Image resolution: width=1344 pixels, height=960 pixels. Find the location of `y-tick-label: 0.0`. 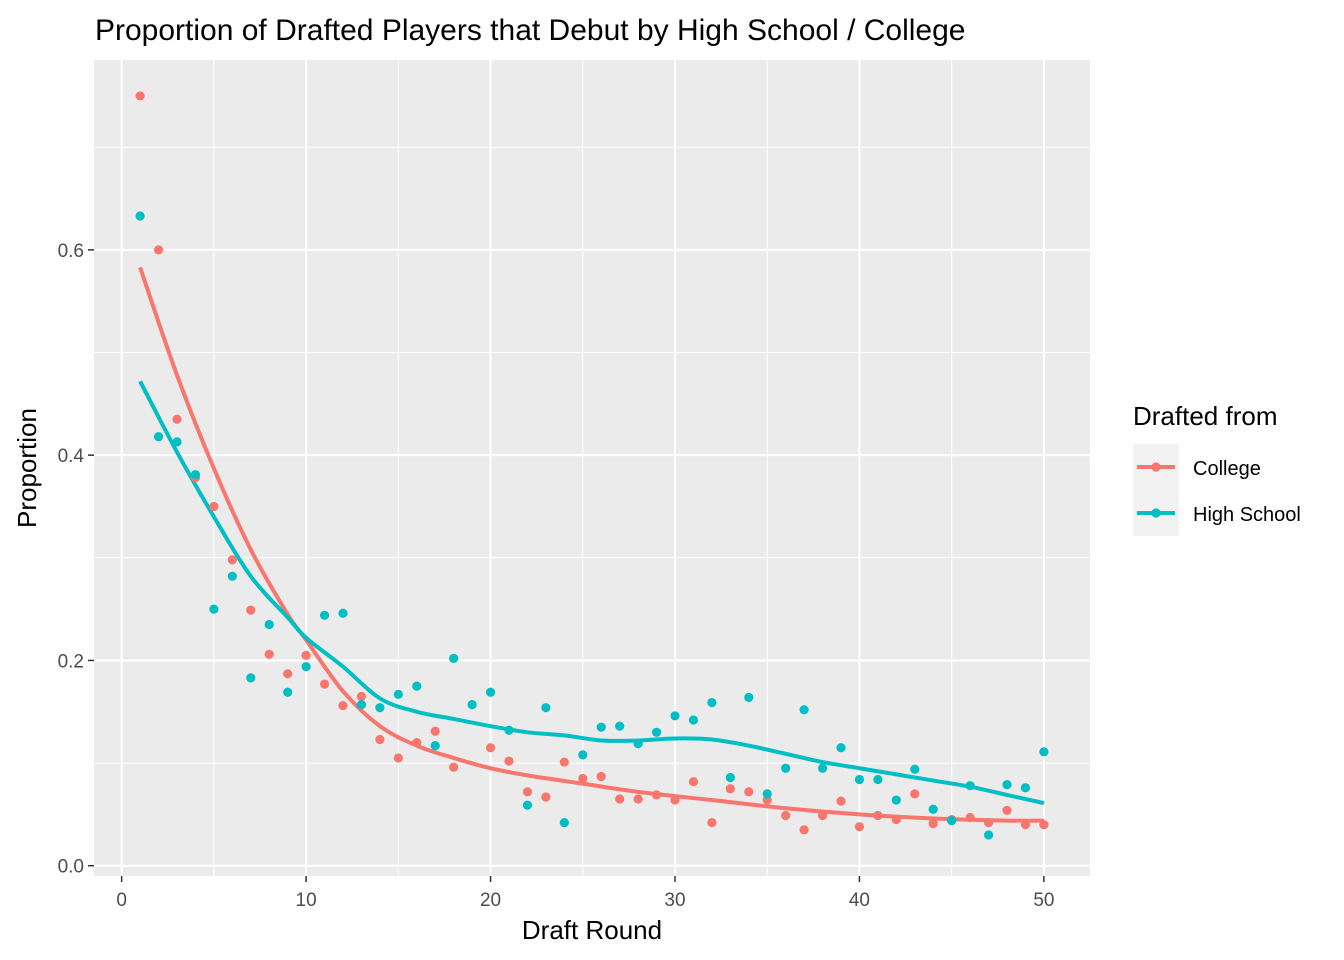

y-tick-label: 0.0 is located at coordinates (71, 867).